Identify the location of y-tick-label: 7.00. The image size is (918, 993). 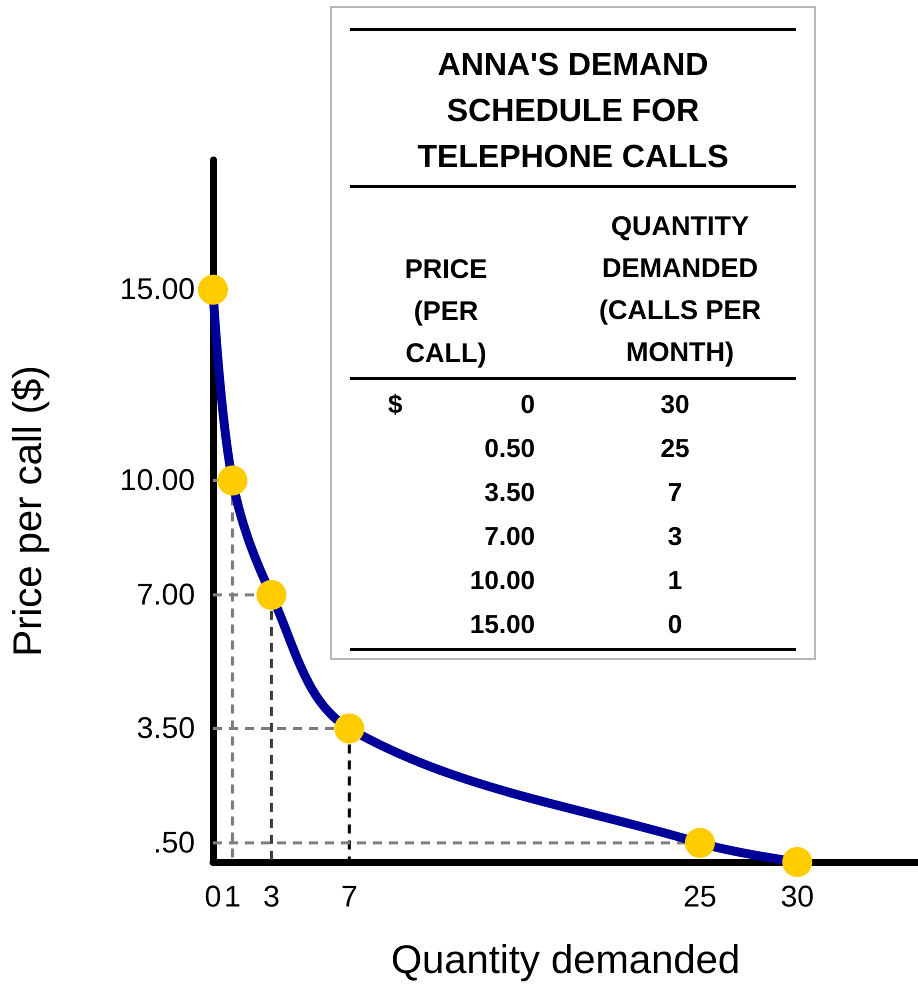
(165, 595).